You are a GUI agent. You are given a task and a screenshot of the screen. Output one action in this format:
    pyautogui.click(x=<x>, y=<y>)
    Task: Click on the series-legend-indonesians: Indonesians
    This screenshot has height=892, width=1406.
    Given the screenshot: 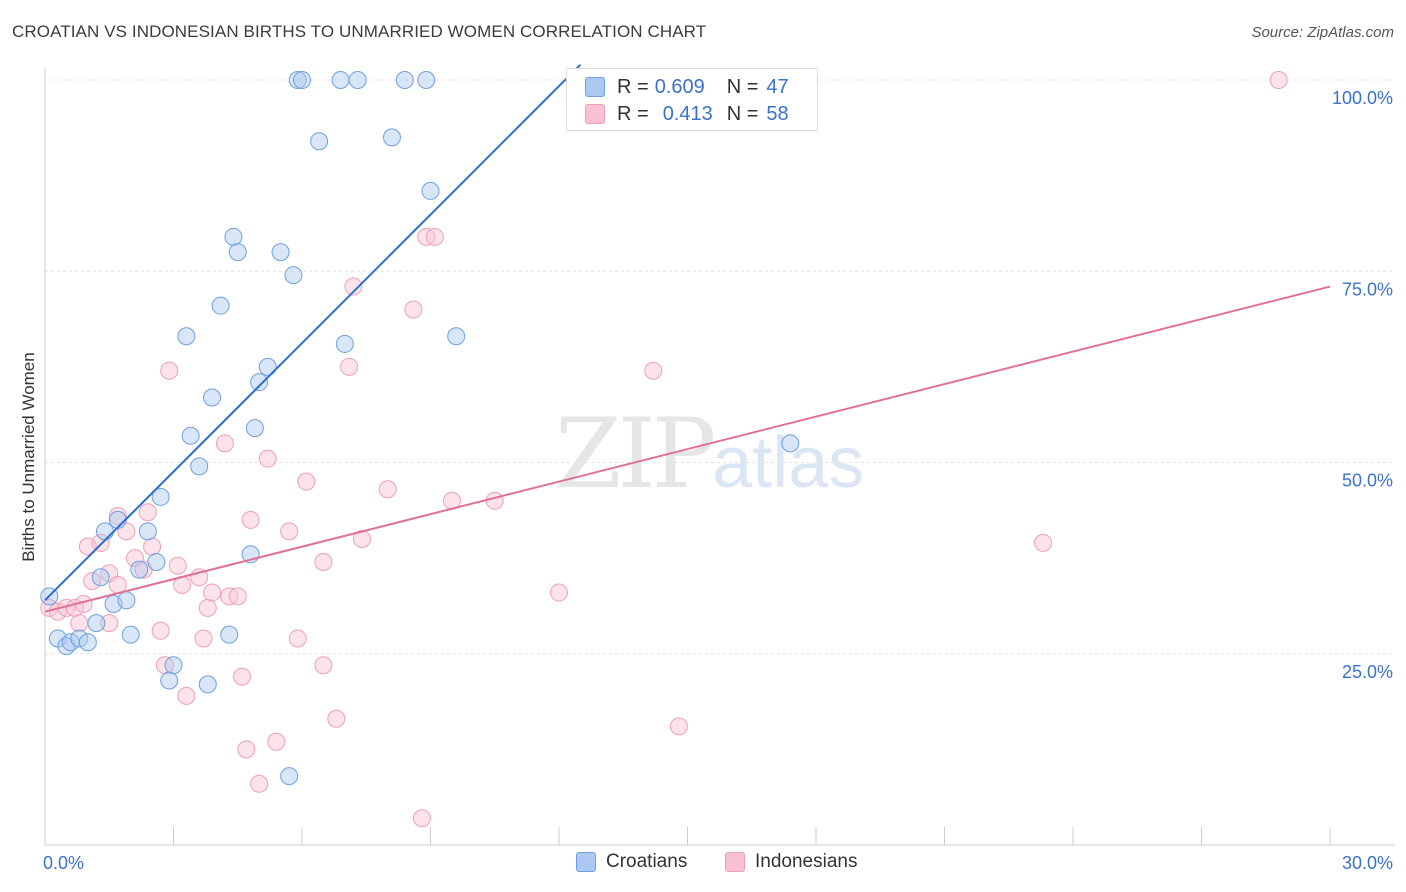 What is the action you would take?
    pyautogui.click(x=791, y=862)
    